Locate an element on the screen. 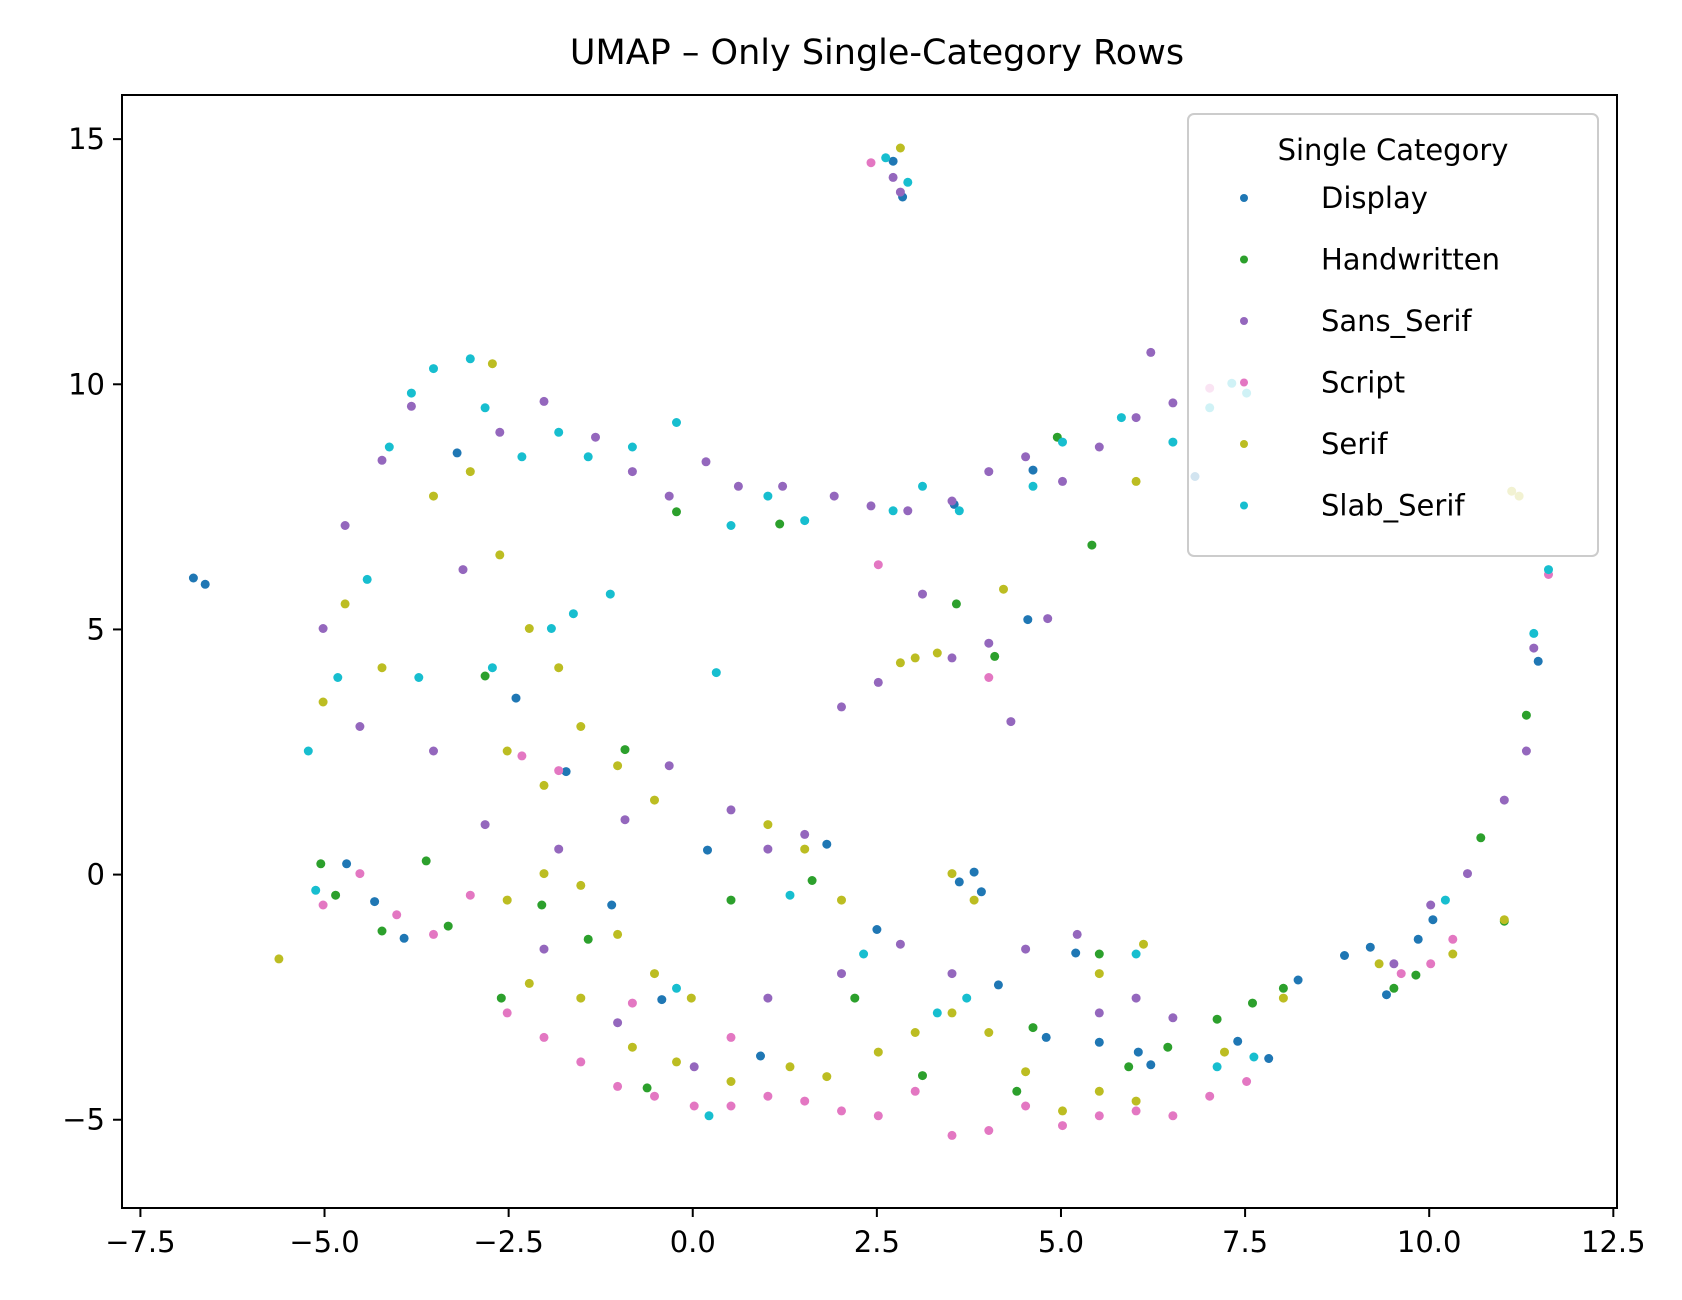 The width and height of the screenshot is (1682, 1300). x-tick-label: 0.0 is located at coordinates (693, 1242).